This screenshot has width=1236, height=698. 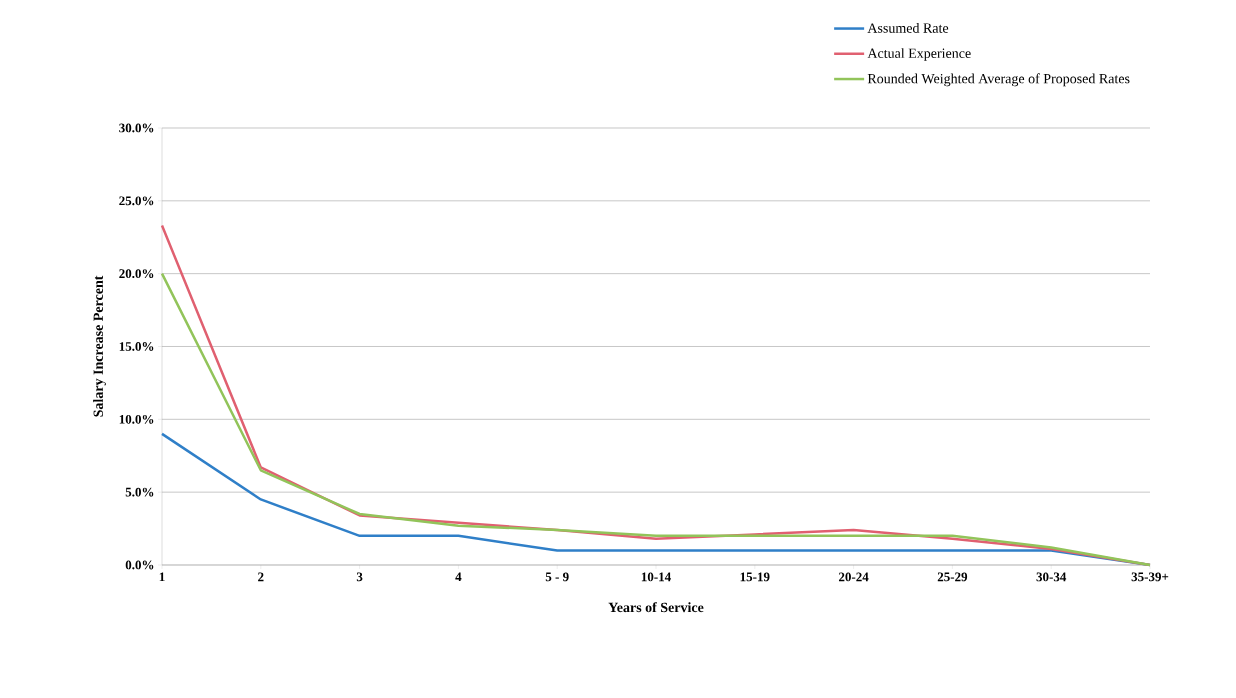 I want to click on y-axis-title: Salary Increase Percent, so click(x=99, y=346).